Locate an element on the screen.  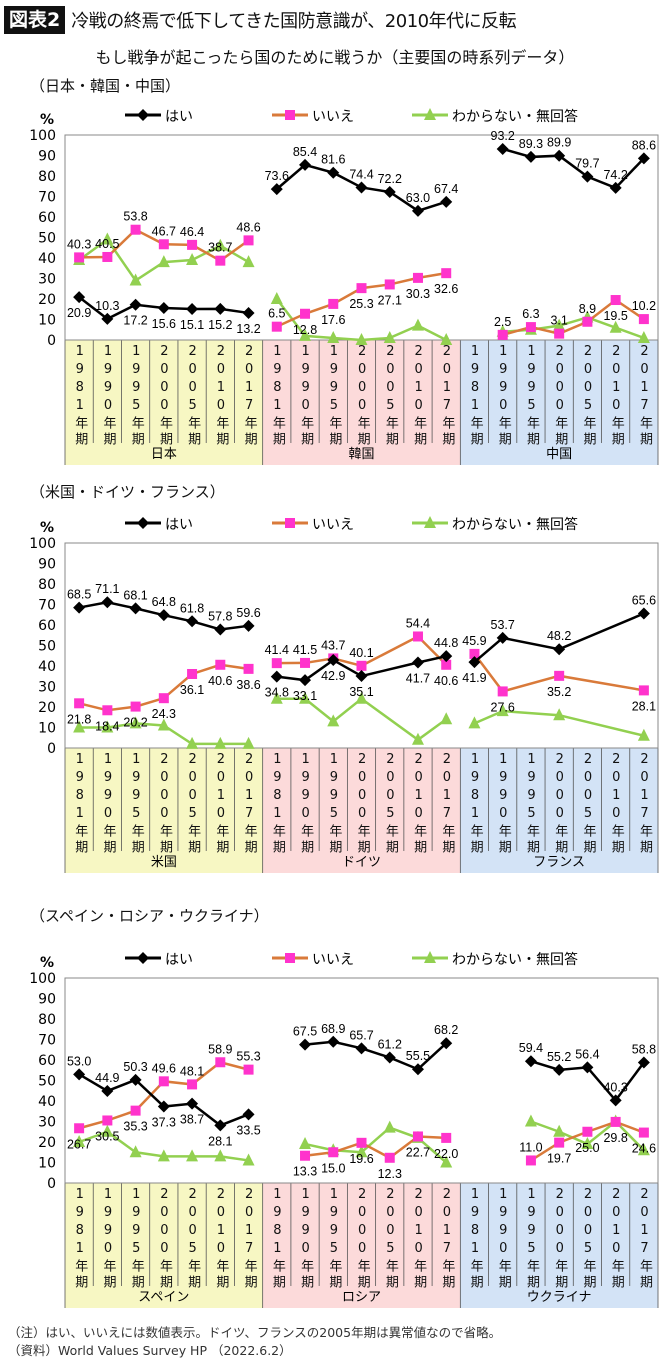
y-tick-label: 80 is located at coordinates (47, 177).